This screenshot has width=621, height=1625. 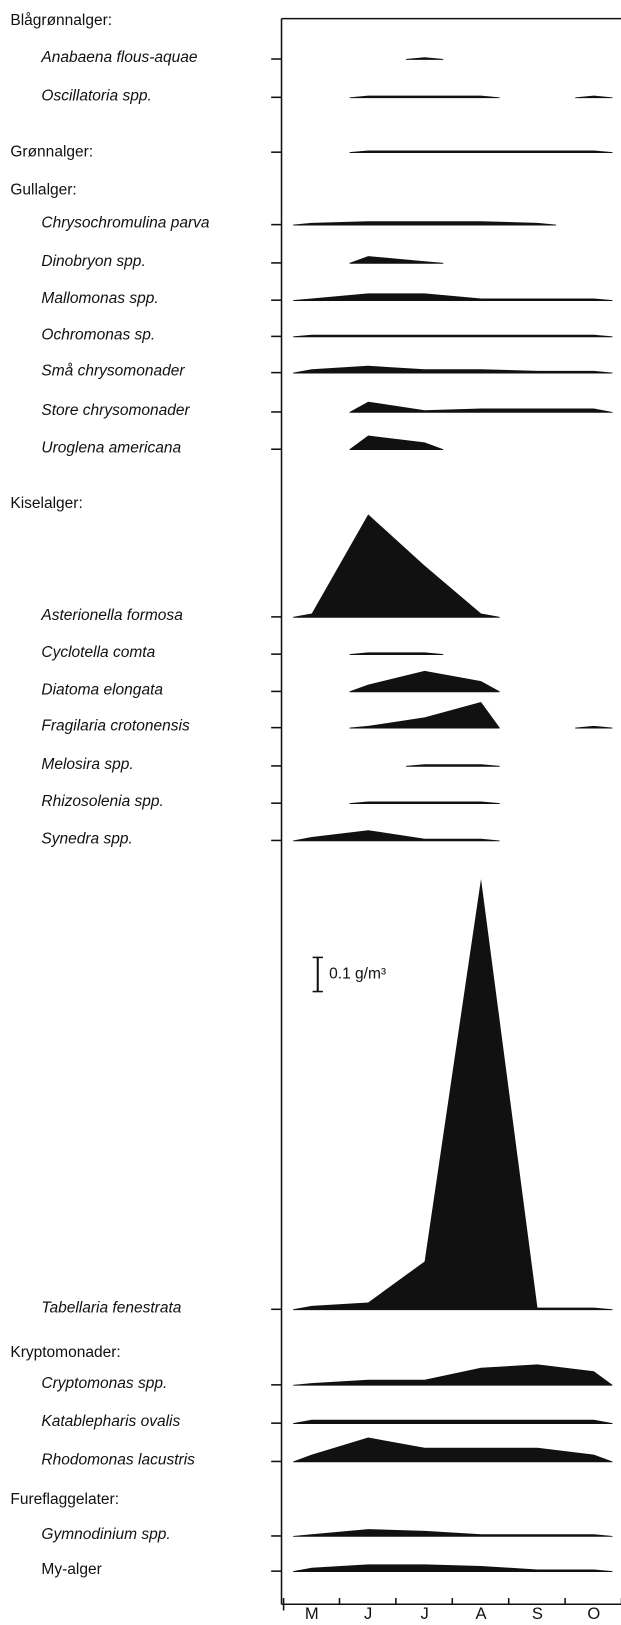 What do you see at coordinates (537, 1613) in the screenshot?
I see `month-label: S` at bounding box center [537, 1613].